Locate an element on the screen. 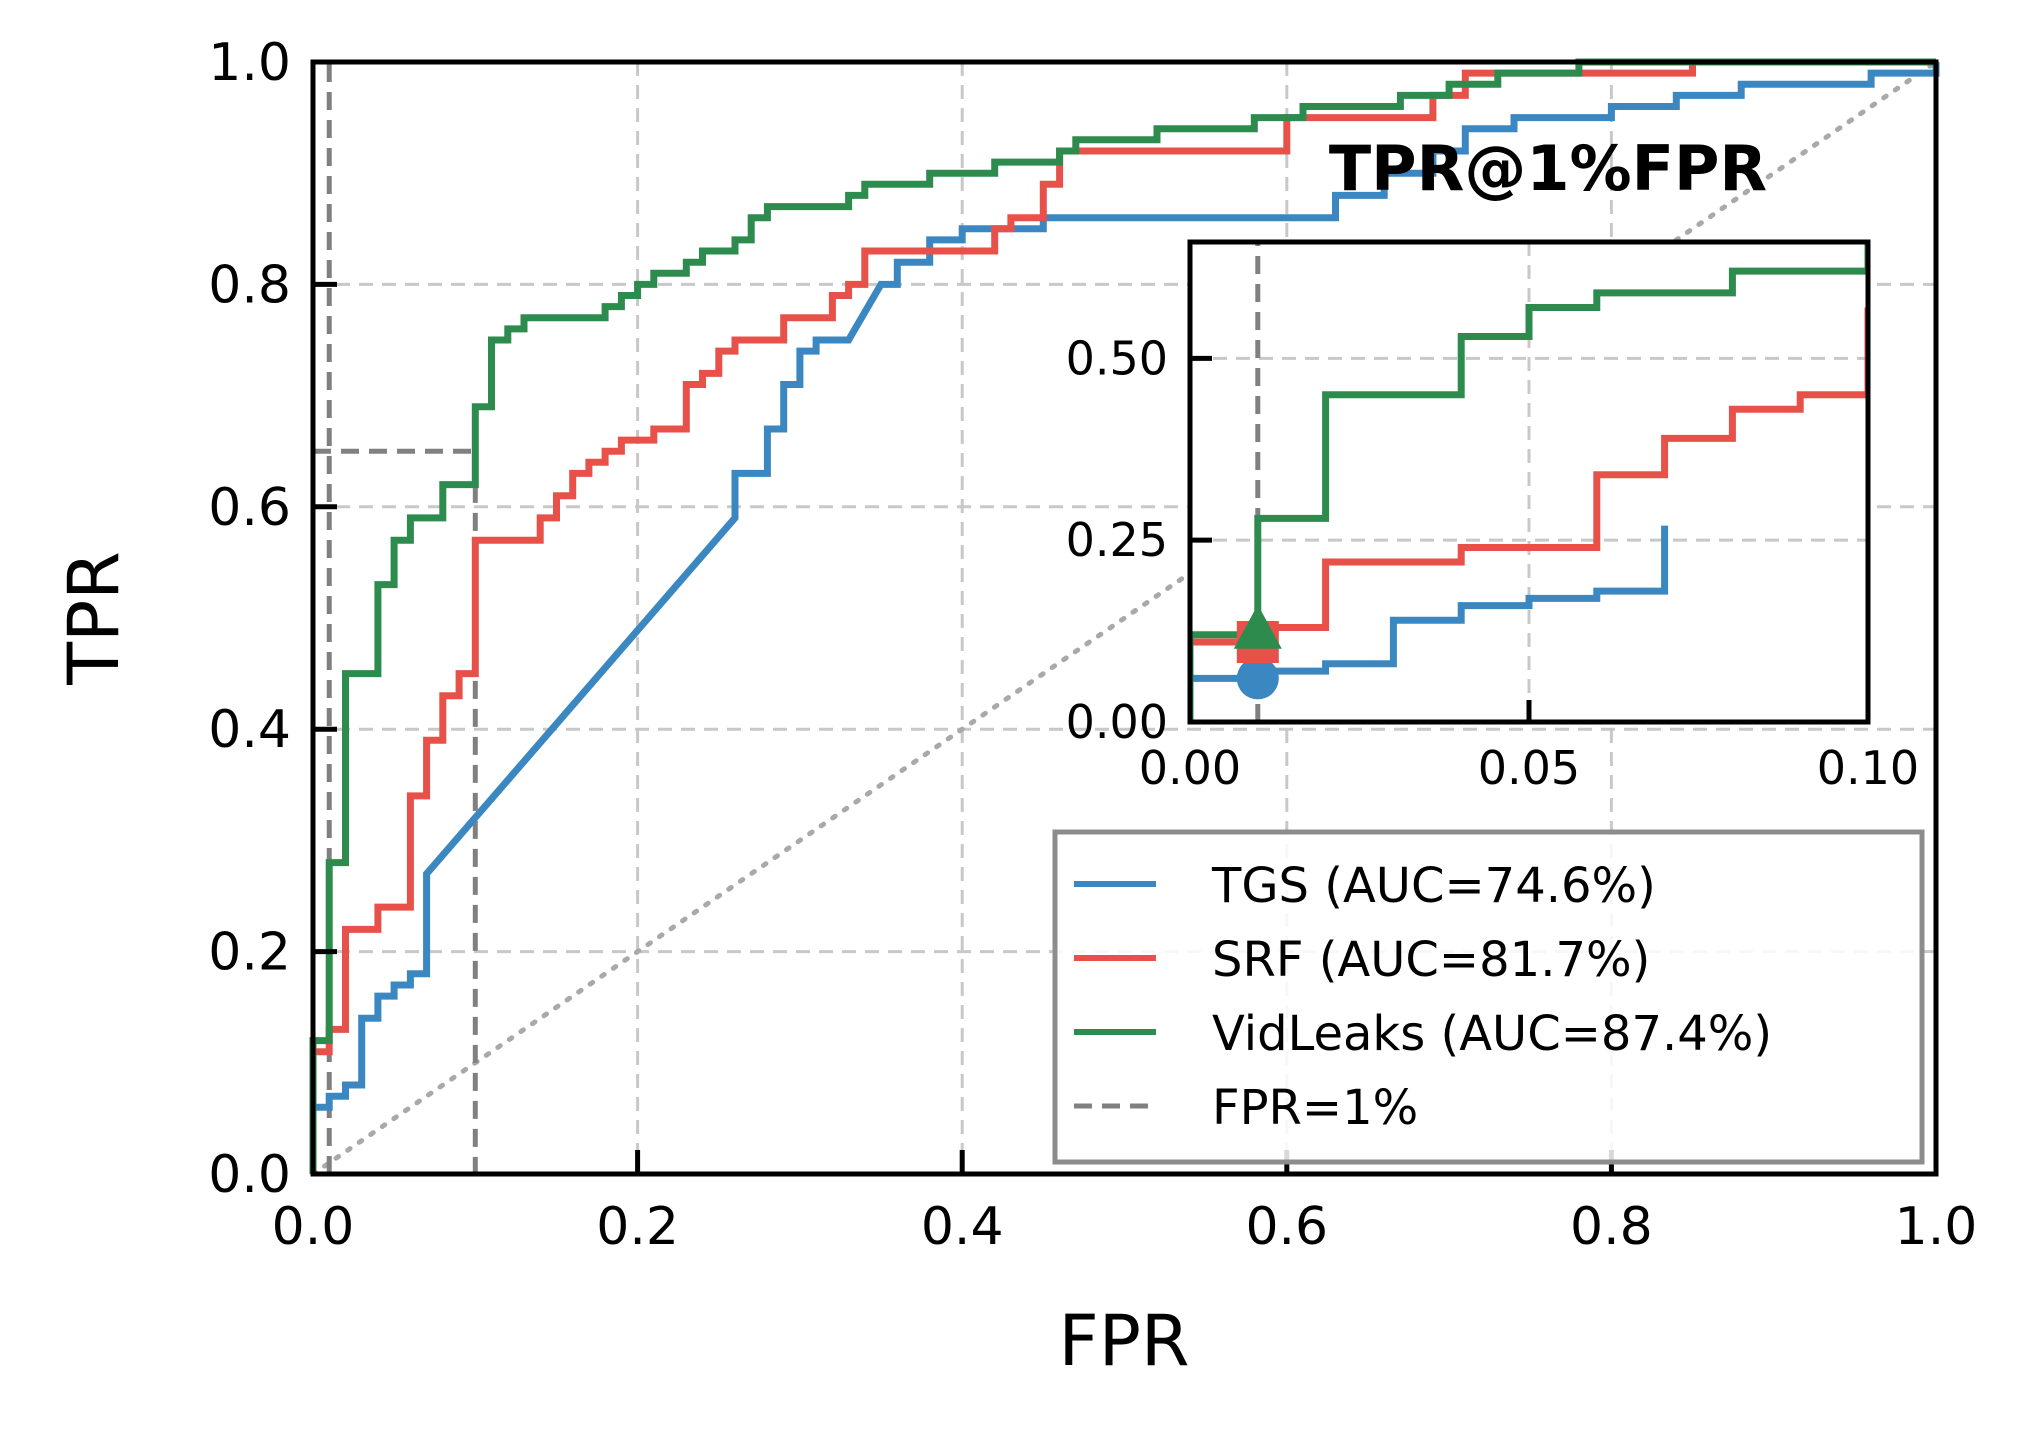  legend-box is located at coordinates (1488, 997).